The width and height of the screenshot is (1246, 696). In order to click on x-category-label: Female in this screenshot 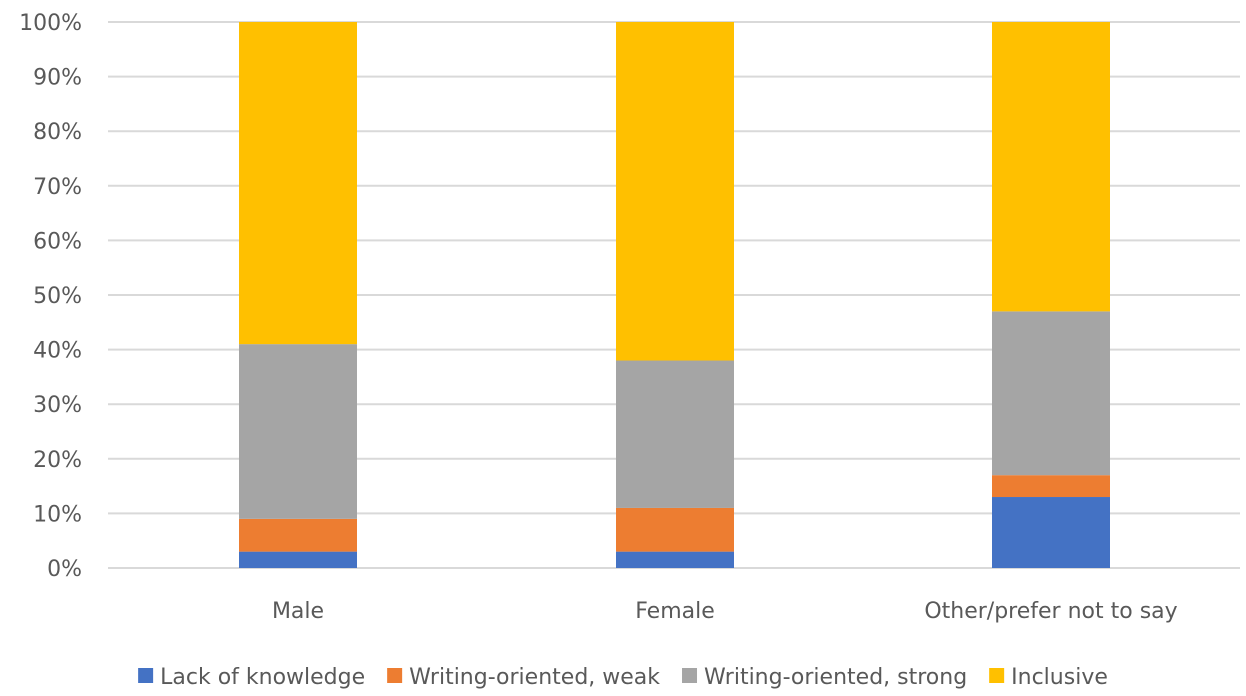, I will do `click(675, 611)`.